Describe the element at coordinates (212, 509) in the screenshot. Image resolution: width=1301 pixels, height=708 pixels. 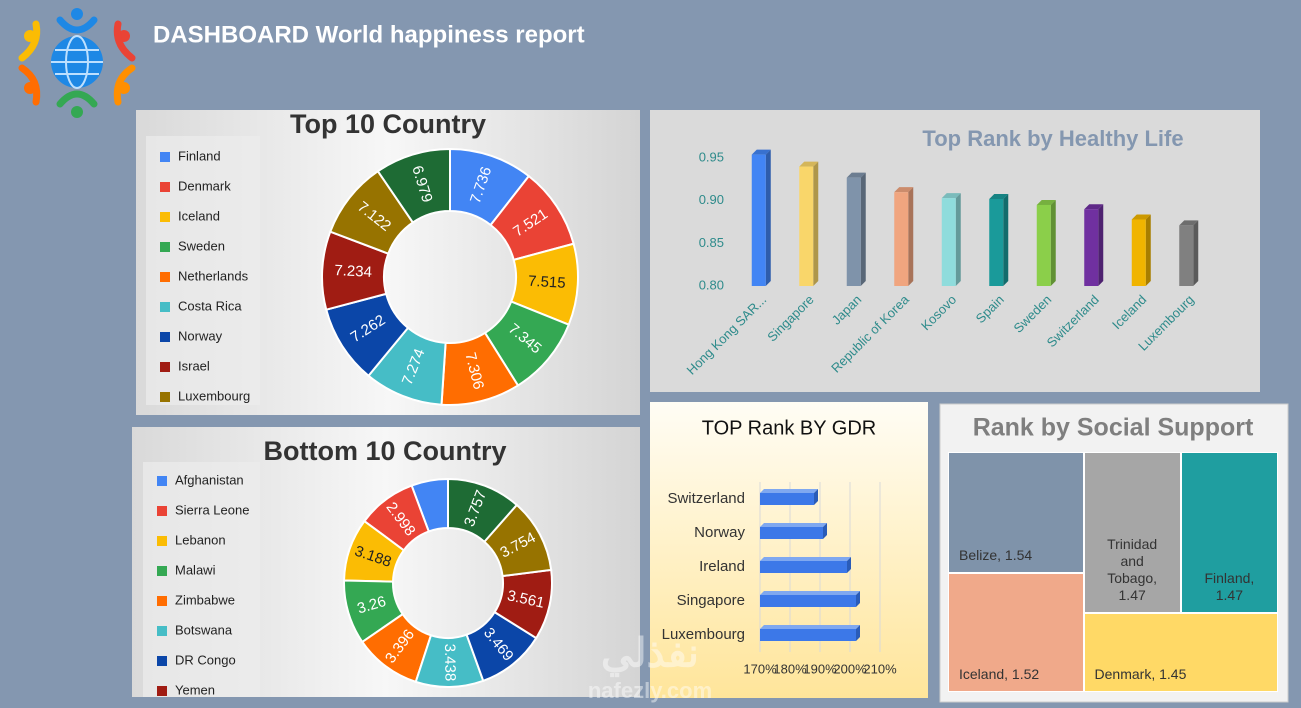
I see `legend-label: Sierra Leone` at that location.